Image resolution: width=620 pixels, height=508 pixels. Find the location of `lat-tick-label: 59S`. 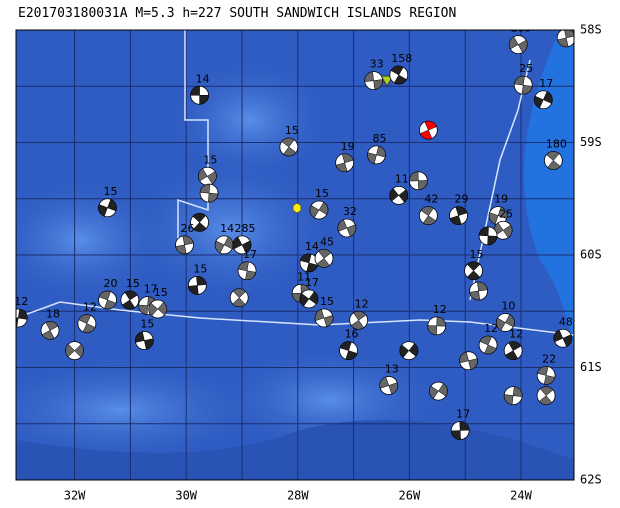

lat-tick-label: 59S is located at coordinates (591, 142).